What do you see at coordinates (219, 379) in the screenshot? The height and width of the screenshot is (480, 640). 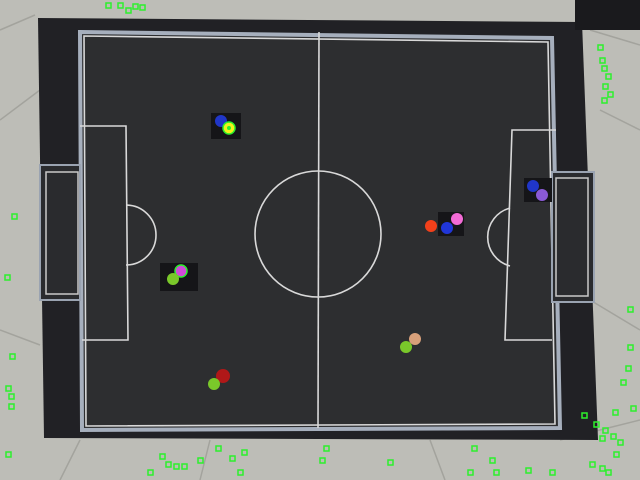 I see `robot-bottom-left` at bounding box center [219, 379].